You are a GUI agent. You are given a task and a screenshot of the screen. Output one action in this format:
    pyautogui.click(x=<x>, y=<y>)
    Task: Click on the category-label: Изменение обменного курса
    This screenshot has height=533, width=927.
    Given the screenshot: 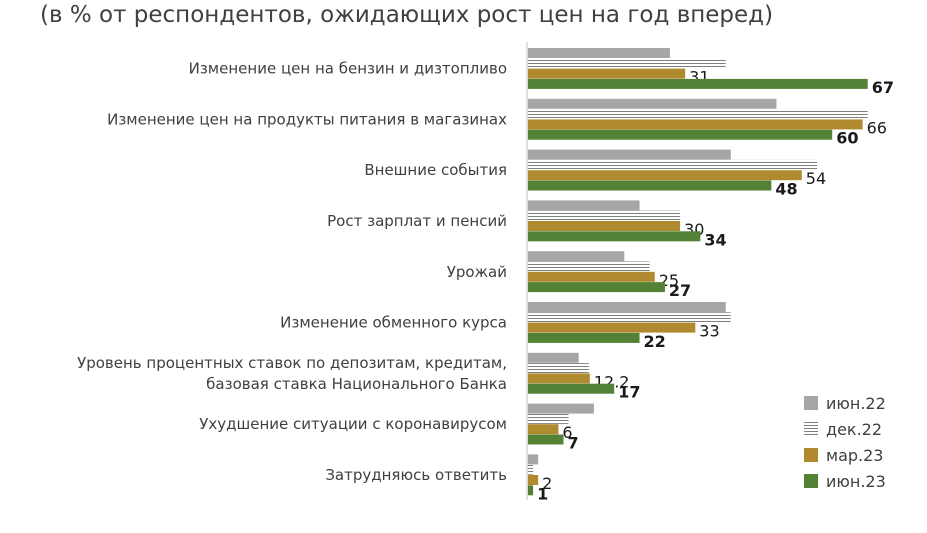 What is the action you would take?
    pyautogui.click(x=393, y=323)
    